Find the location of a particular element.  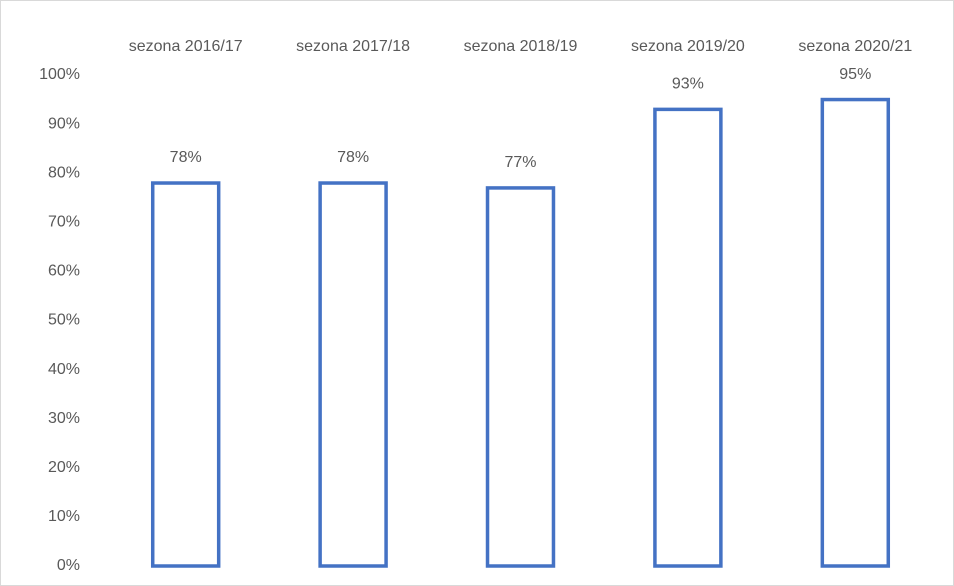

y-tick-label: 80% is located at coordinates (64, 172).